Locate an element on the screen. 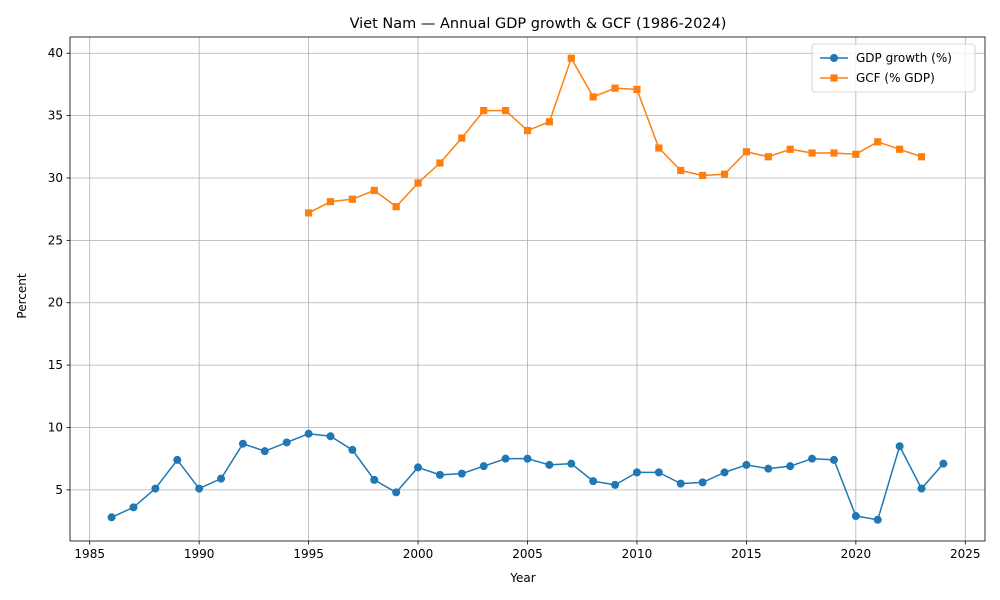  x-tick-label: 2020 is located at coordinates (856, 554).